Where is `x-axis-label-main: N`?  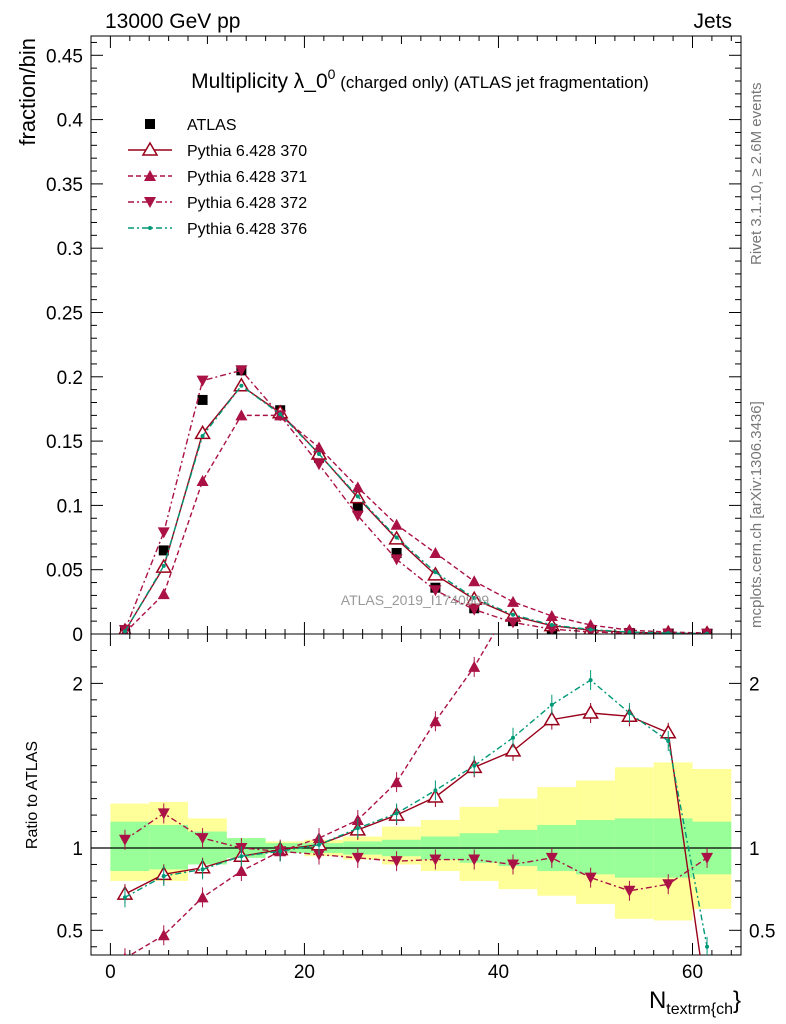 x-axis-label-main: N is located at coordinates (657, 1000).